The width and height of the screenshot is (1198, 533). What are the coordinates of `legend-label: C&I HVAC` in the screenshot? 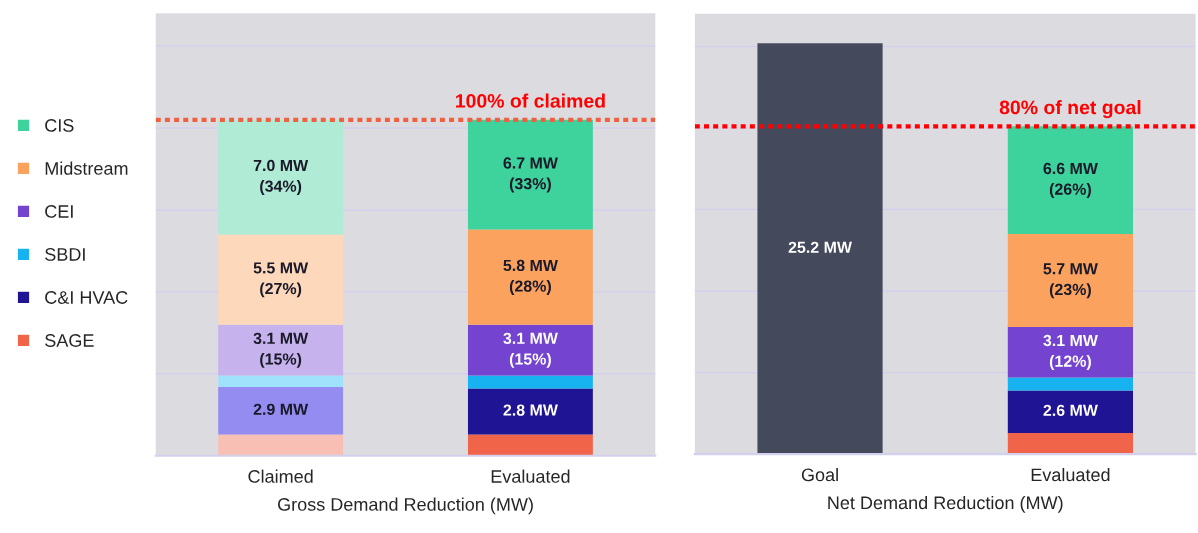 It's located at (86, 297).